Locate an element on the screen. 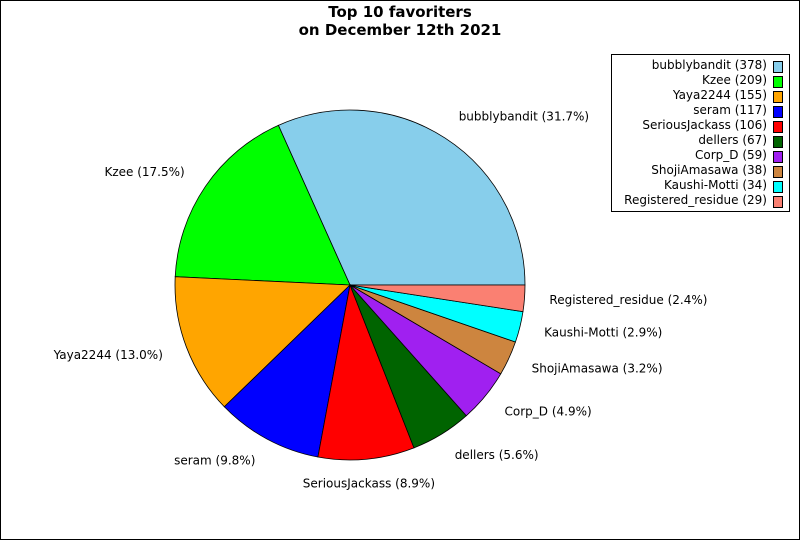  slice-label-6: Corp_D (4.9%) is located at coordinates (548, 412).